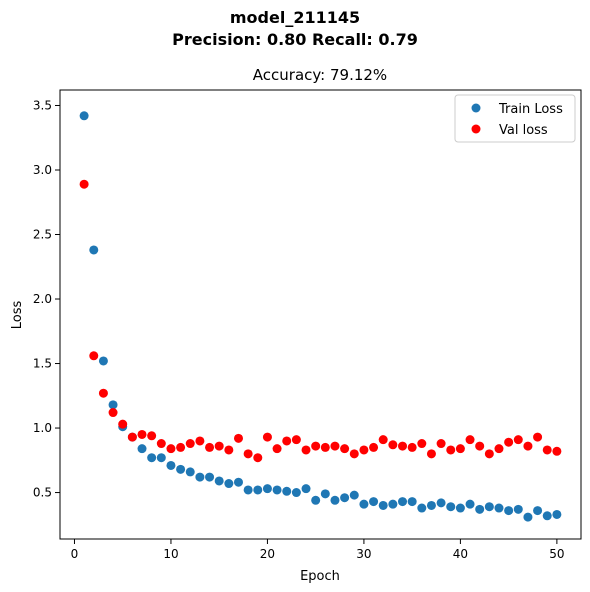 The height and width of the screenshot is (592, 590). Describe the element at coordinates (267, 554) in the screenshot. I see `x-tick-label: 20` at that location.